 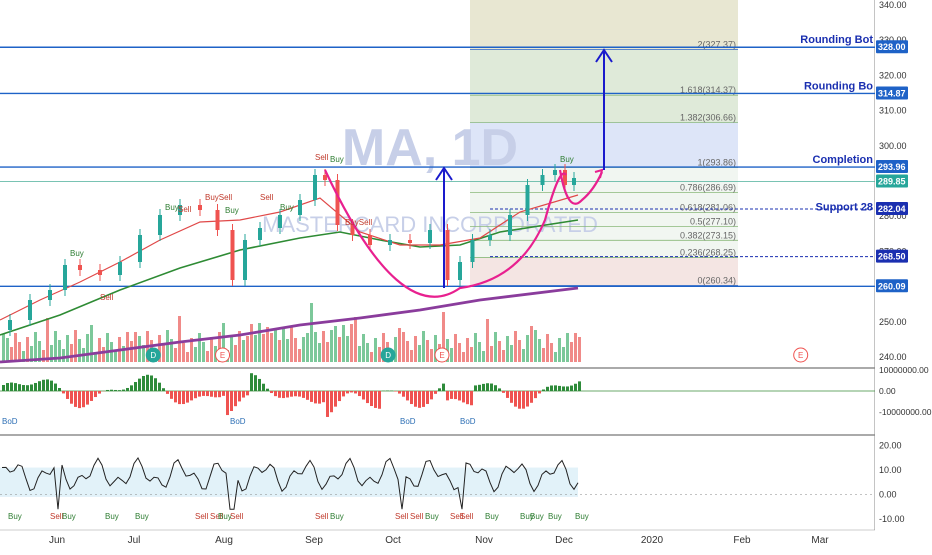 I want to click on level-annotation: Rounding Bo, so click(x=838, y=86).